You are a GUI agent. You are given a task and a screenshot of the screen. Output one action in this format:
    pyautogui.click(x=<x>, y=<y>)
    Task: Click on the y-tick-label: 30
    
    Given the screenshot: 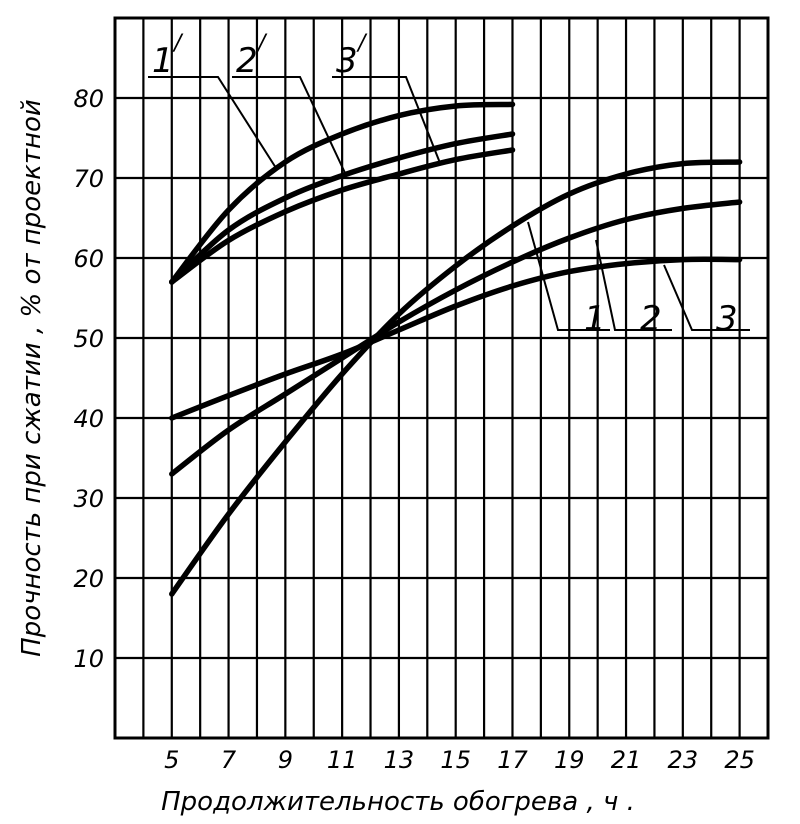 What is the action you would take?
    pyautogui.click(x=88, y=499)
    